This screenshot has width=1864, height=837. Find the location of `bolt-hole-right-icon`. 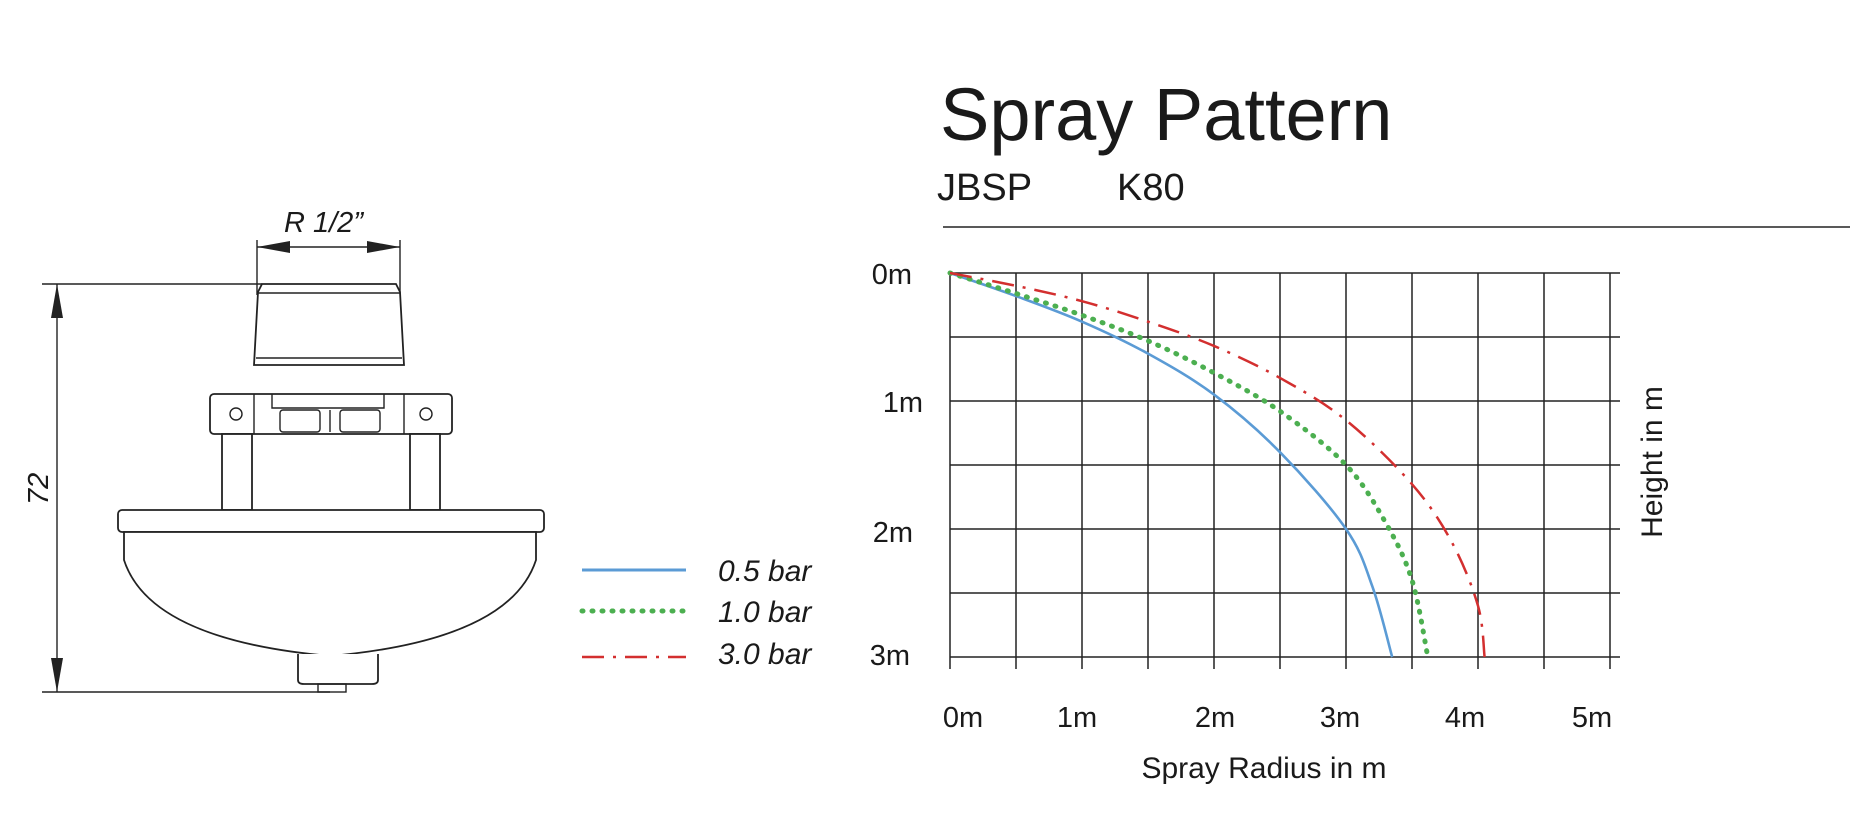

bolt-hole-right-icon is located at coordinates (426, 414).